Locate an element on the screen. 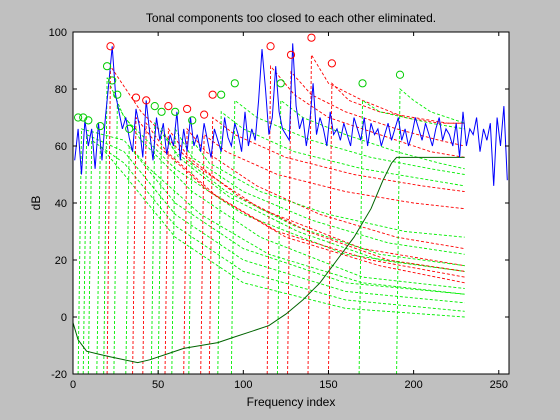 The width and height of the screenshot is (560, 420). y-axis-label: dB is located at coordinates (36, 203).